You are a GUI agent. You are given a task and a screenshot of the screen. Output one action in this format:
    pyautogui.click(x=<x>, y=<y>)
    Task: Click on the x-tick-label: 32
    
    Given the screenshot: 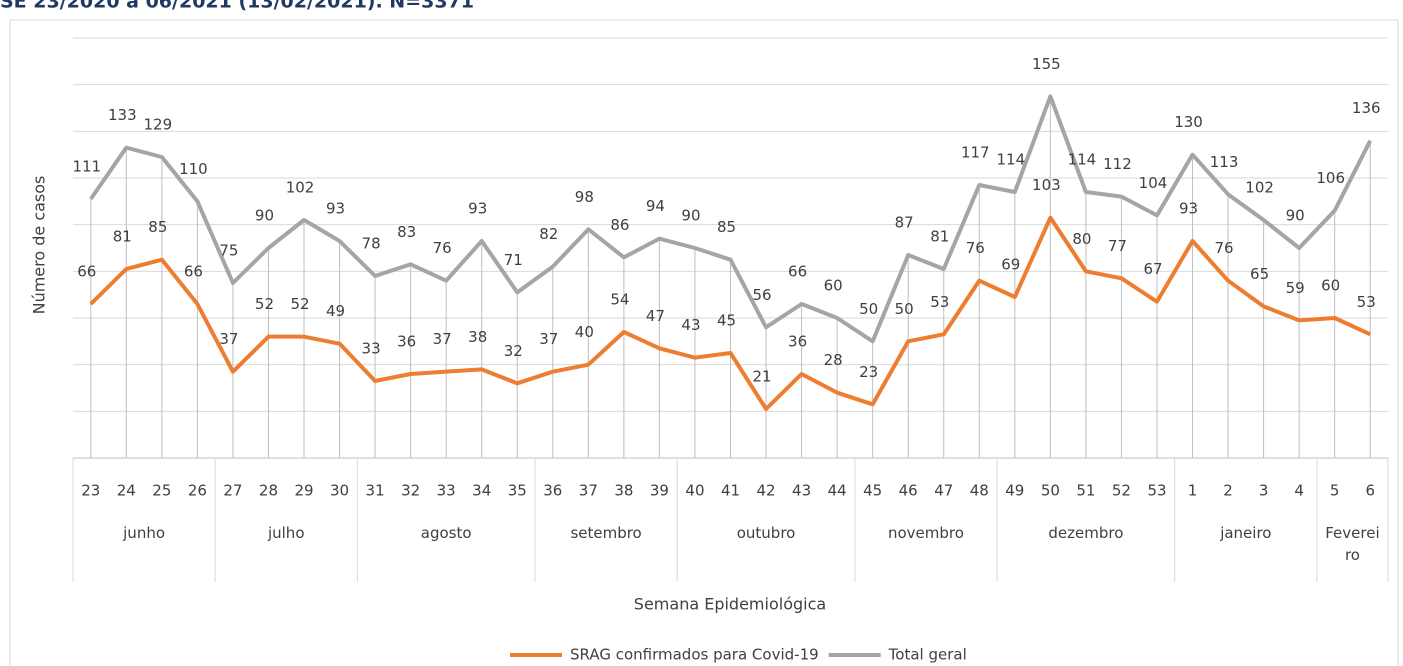 What is the action you would take?
    pyautogui.click(x=410, y=491)
    